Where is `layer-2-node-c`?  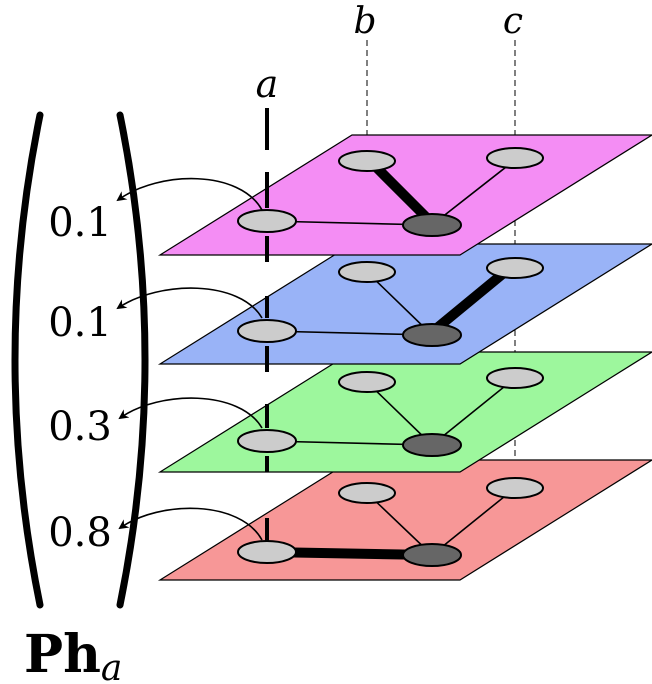 layer-2-node-c is located at coordinates (515, 268).